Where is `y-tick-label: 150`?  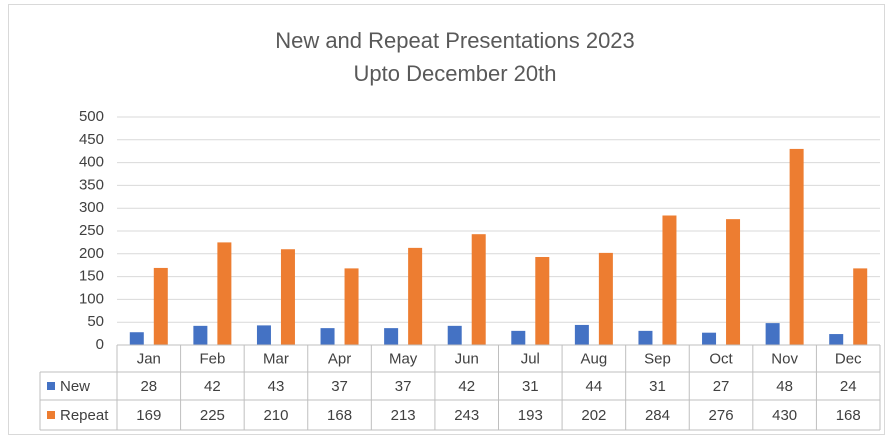 y-tick-label: 150 is located at coordinates (91, 276).